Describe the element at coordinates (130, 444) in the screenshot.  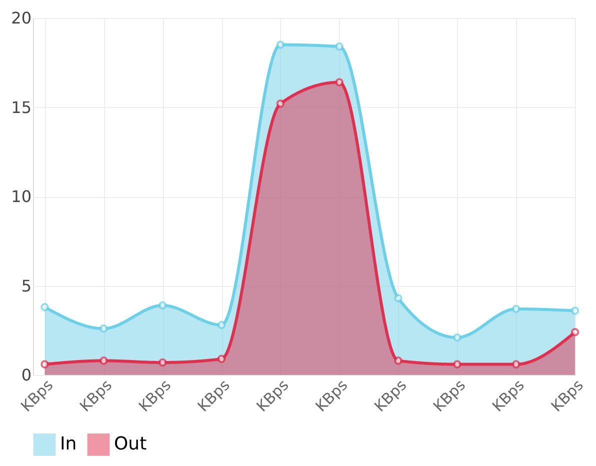
I see `legend-label: Out` at that location.